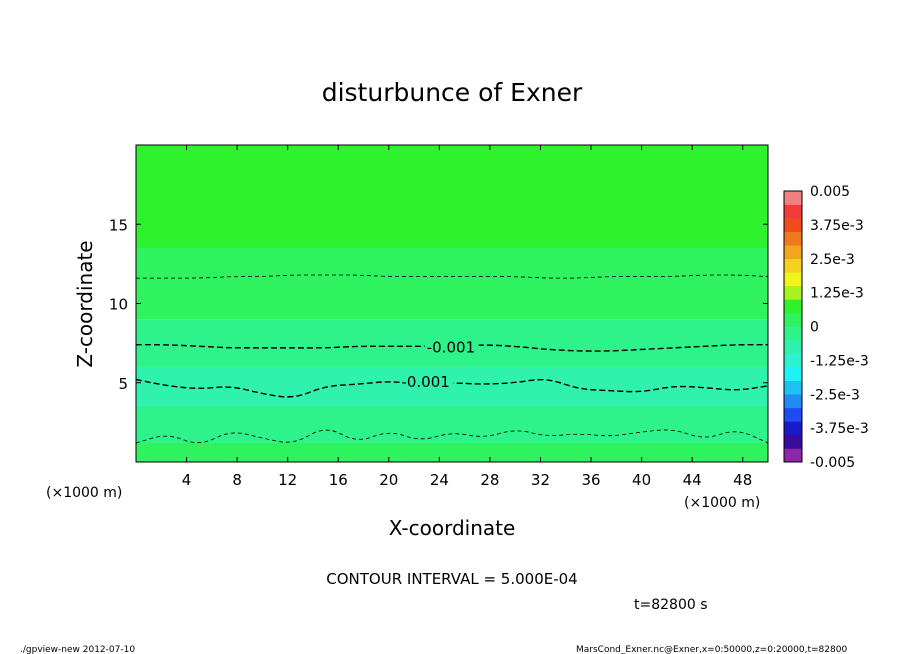 Image resolution: width=904 pixels, height=654 pixels. I want to click on y-axis-unit: (×1000 m), so click(84, 493).